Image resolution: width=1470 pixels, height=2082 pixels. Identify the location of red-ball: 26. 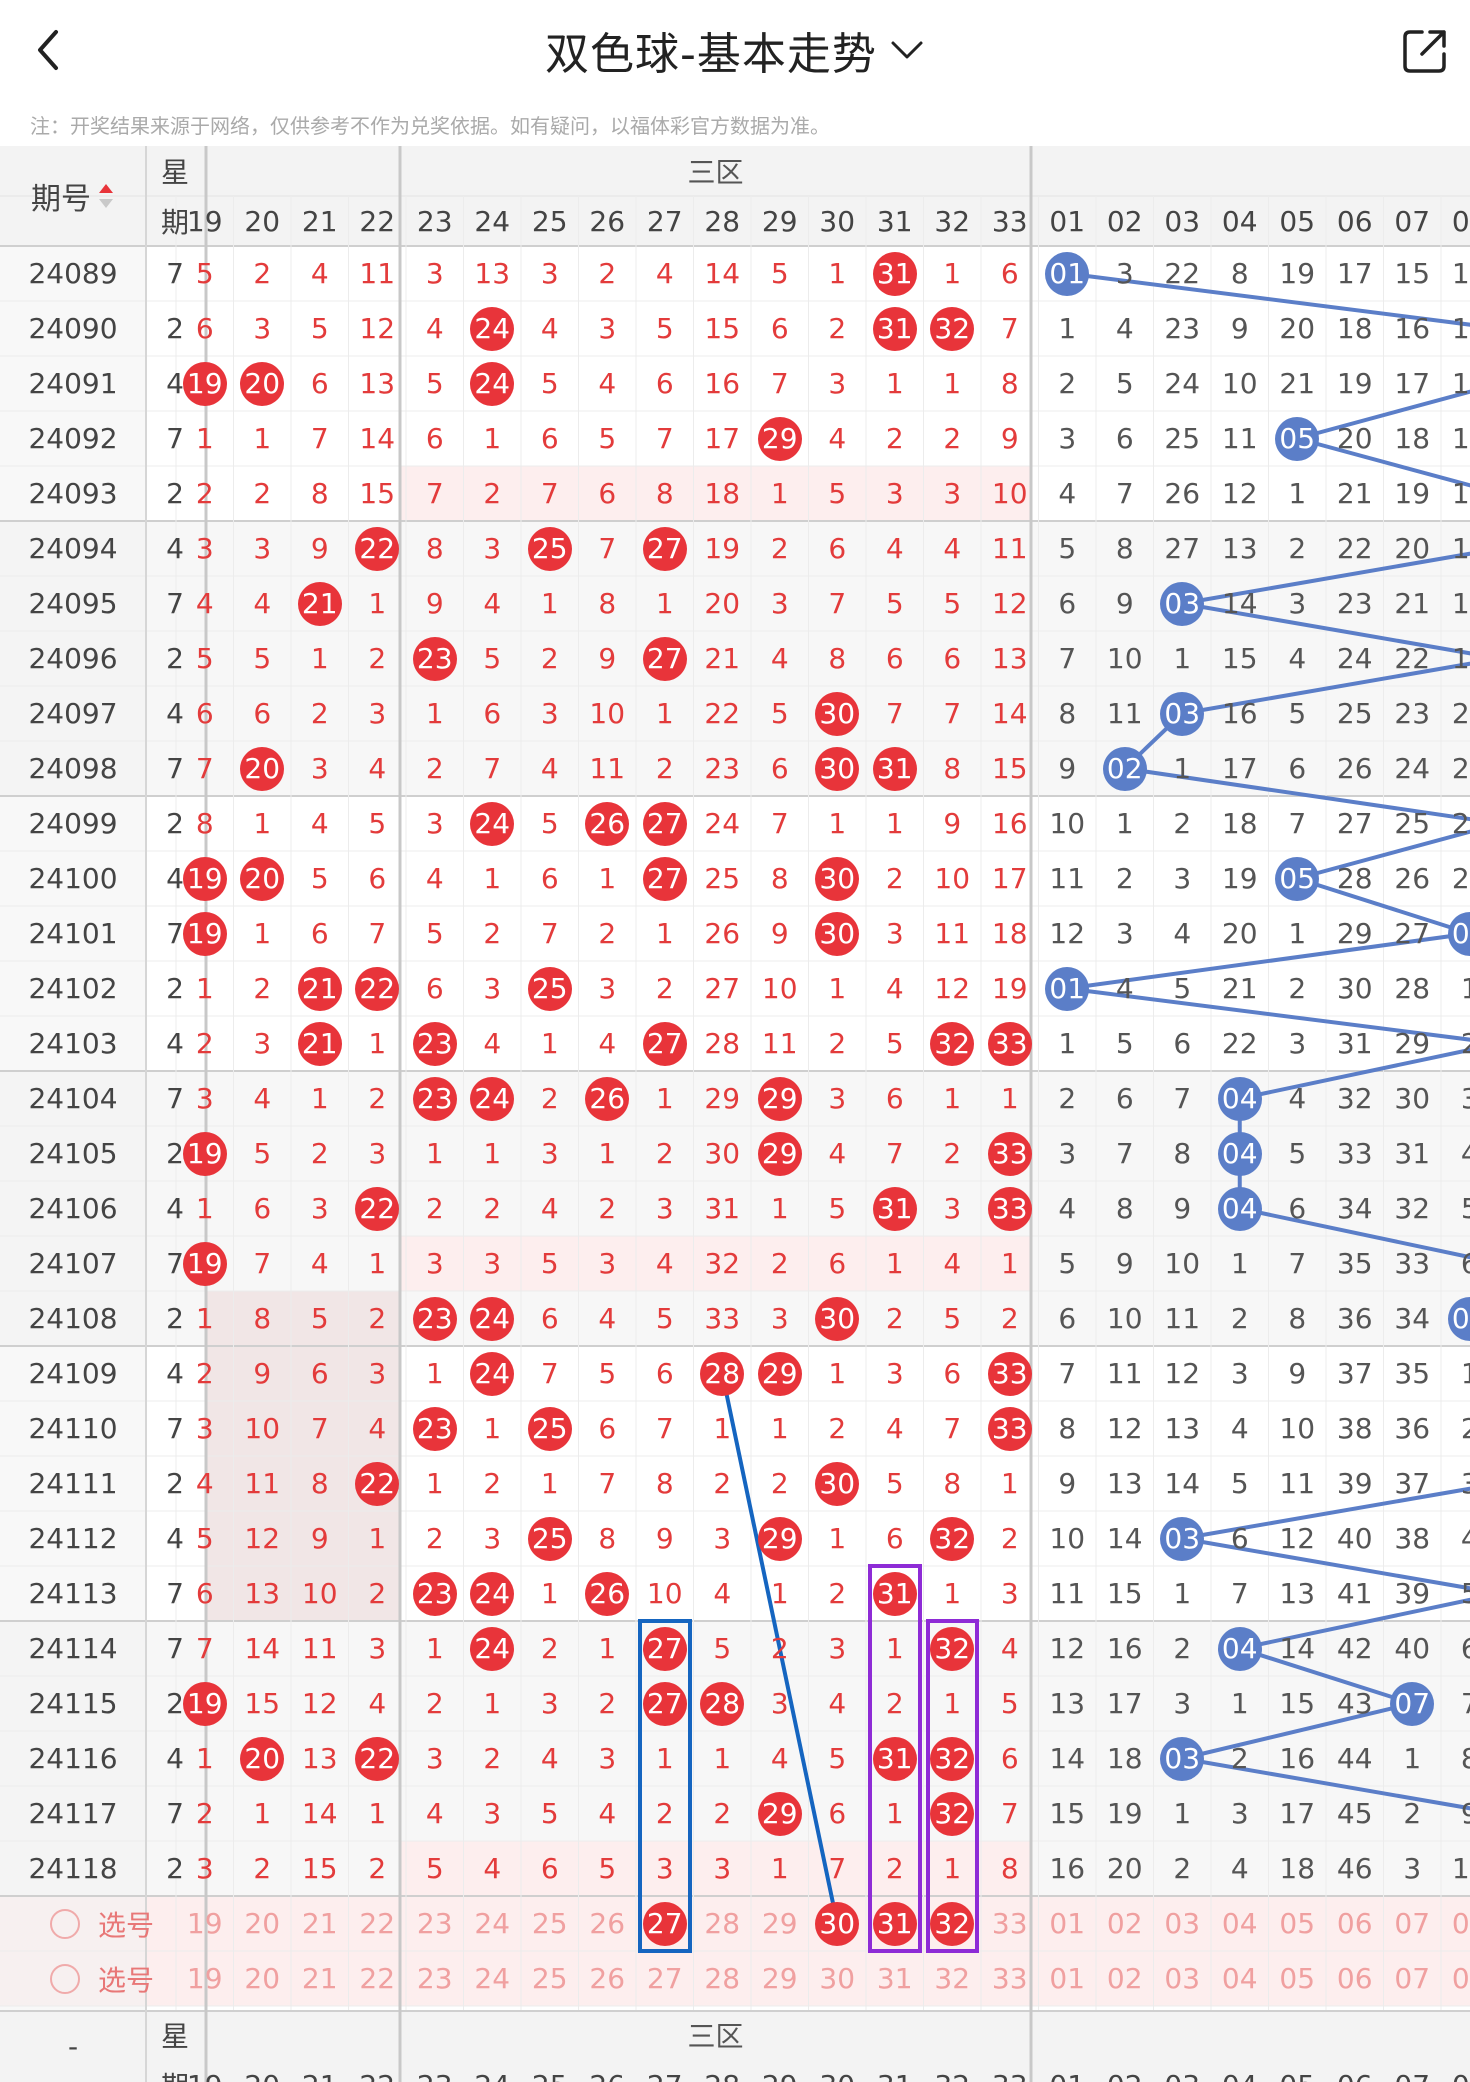
(607, 1098).